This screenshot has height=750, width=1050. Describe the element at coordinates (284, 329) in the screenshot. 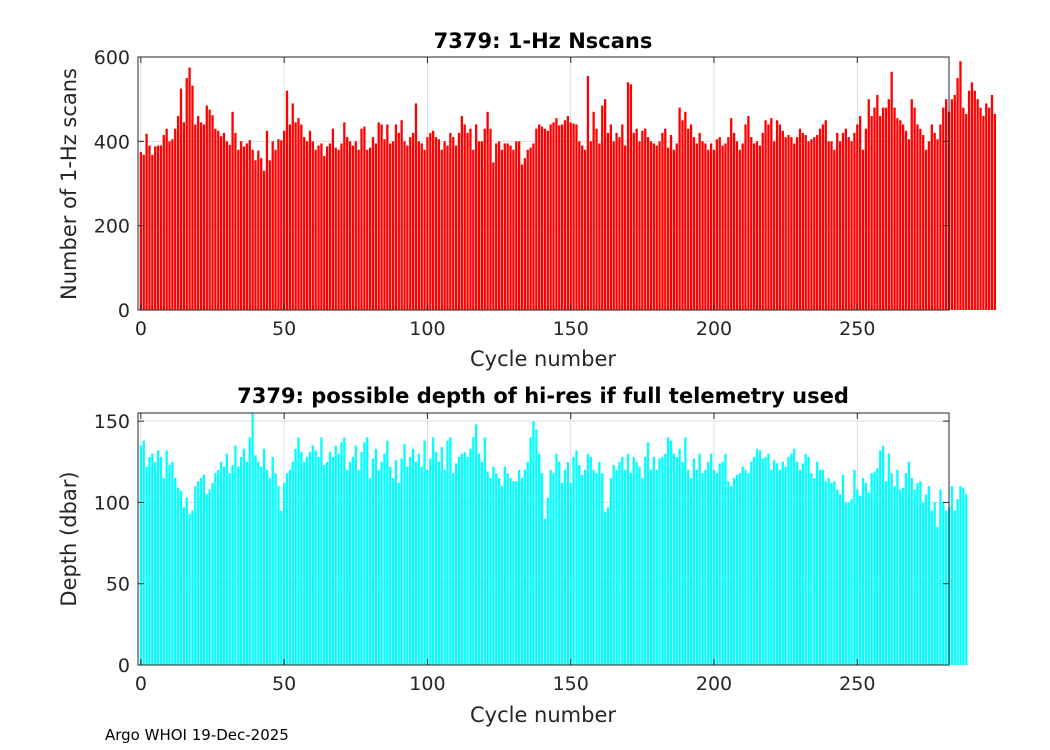

I see `nscans-xtick-label: 50` at that location.